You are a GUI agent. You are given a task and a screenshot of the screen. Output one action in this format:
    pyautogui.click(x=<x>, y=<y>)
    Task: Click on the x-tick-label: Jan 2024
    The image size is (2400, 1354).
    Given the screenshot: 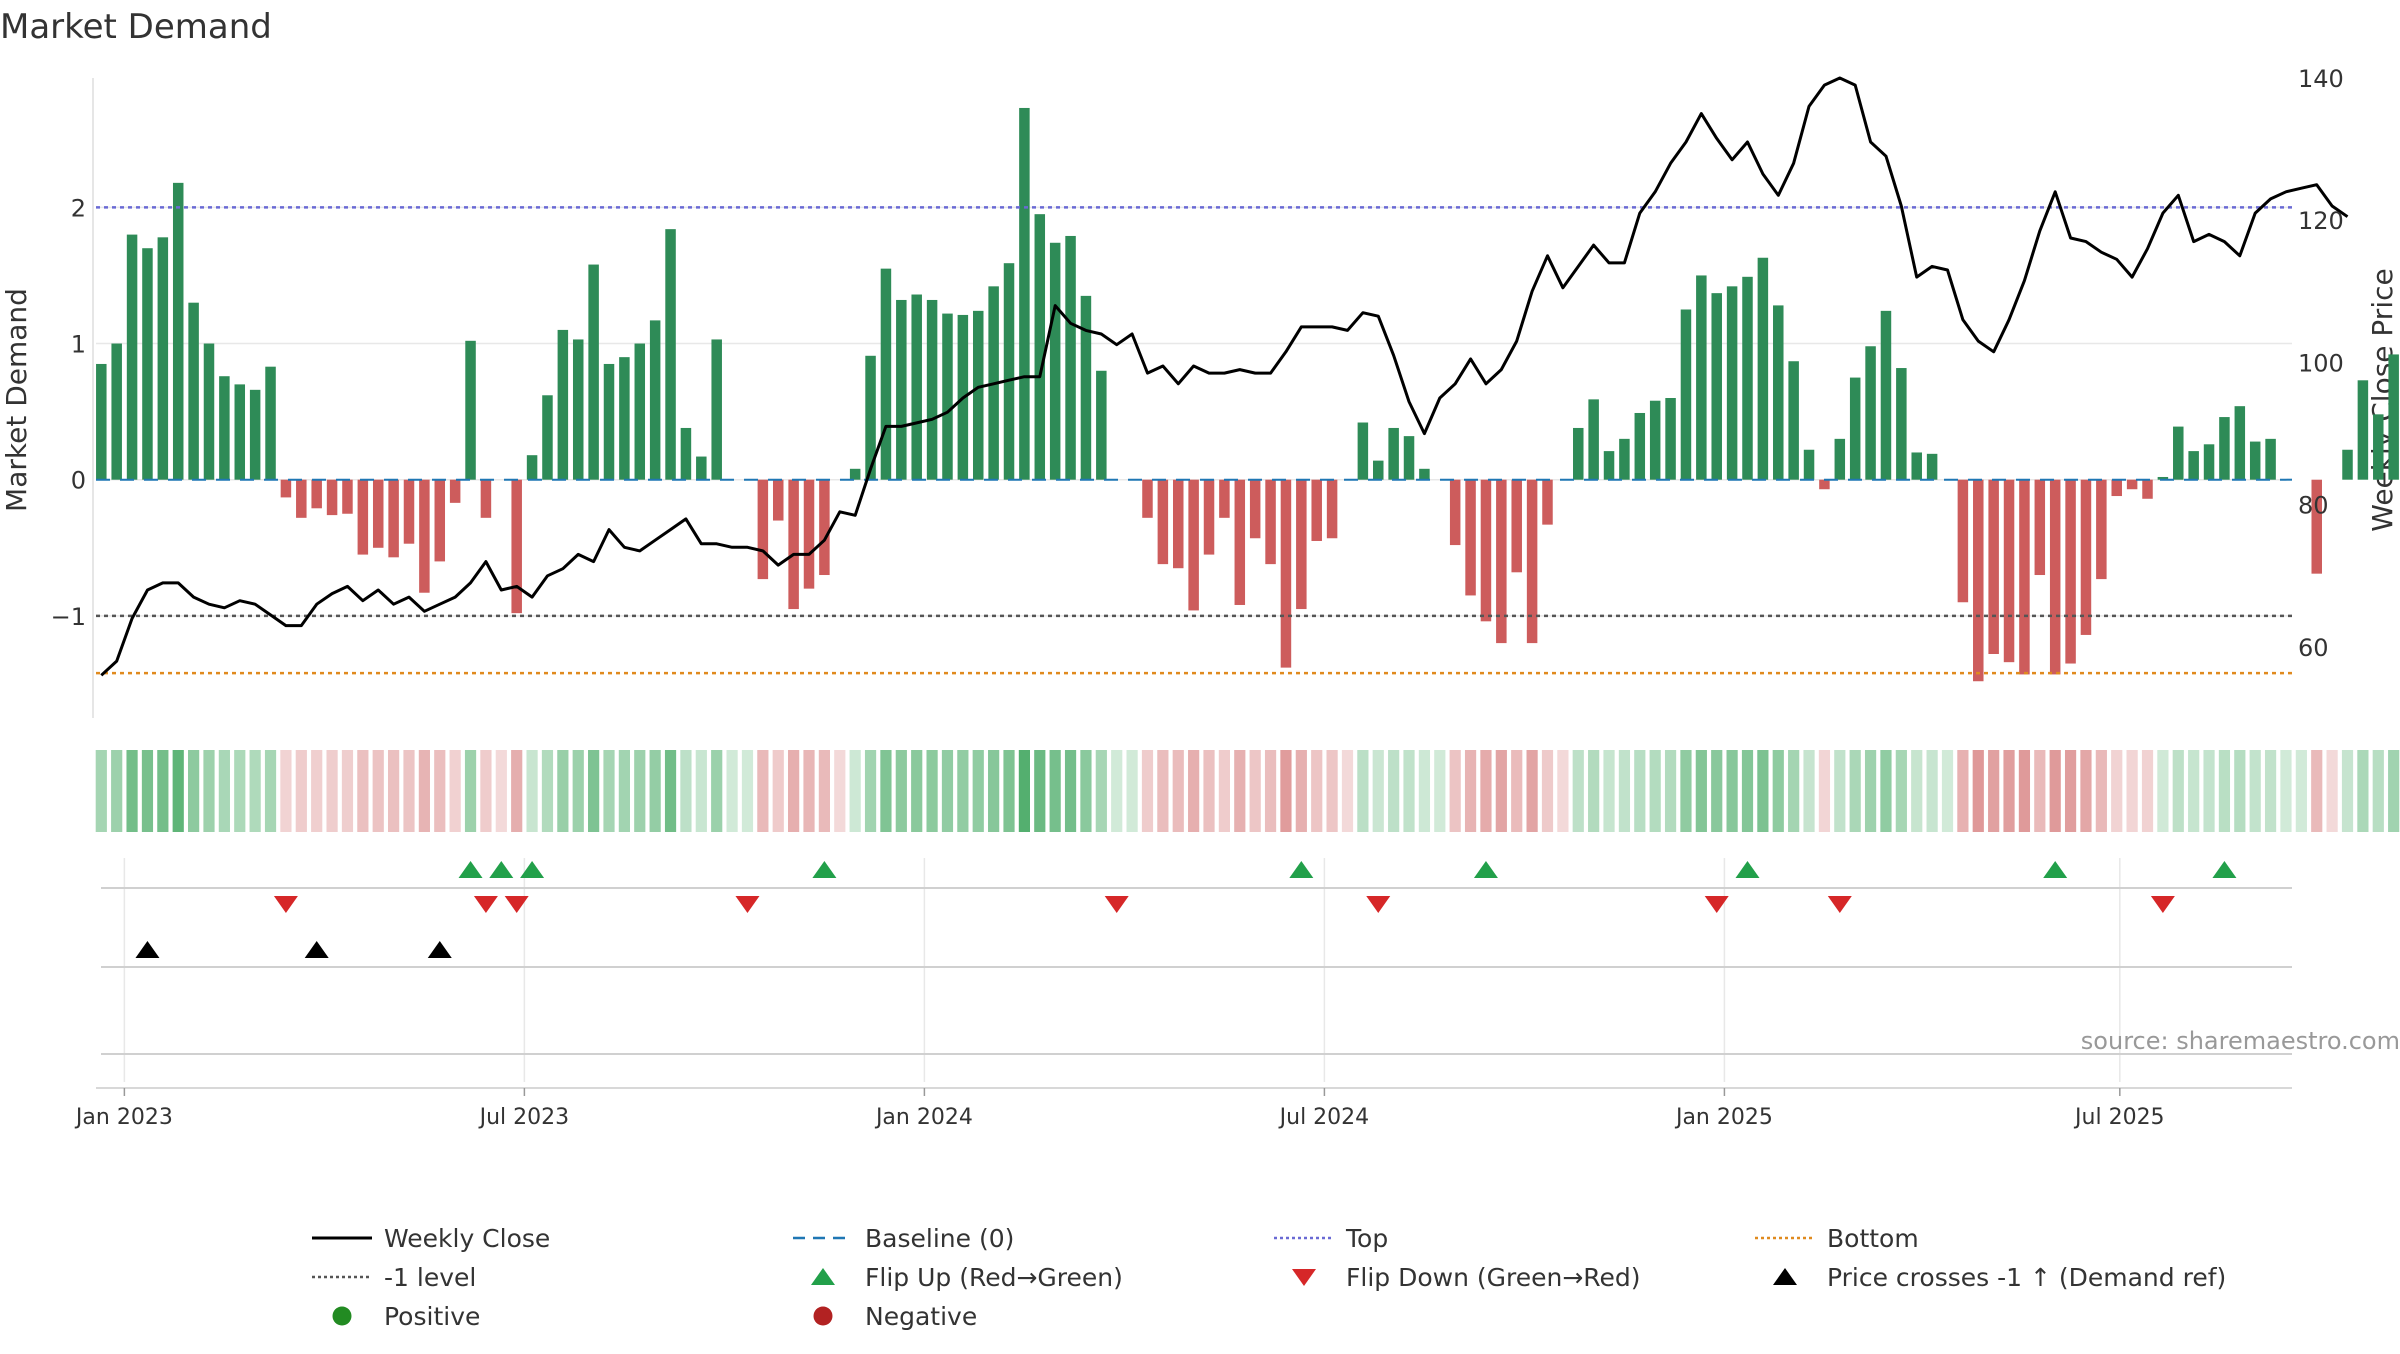 What is the action you would take?
    pyautogui.click(x=923, y=1117)
    